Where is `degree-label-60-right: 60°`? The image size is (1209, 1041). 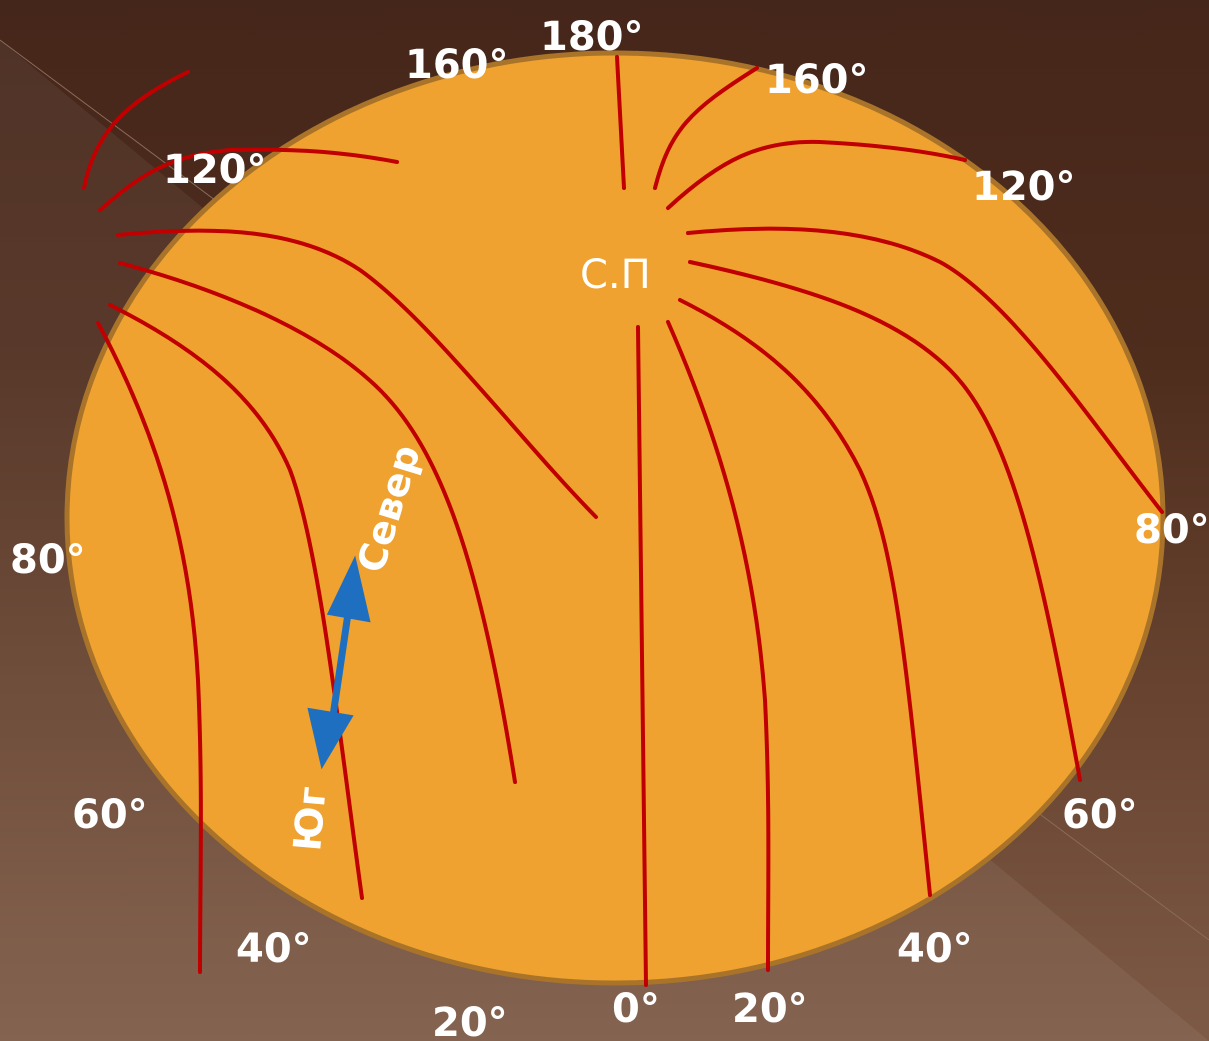
degree-label-60-right: 60° is located at coordinates (1100, 815).